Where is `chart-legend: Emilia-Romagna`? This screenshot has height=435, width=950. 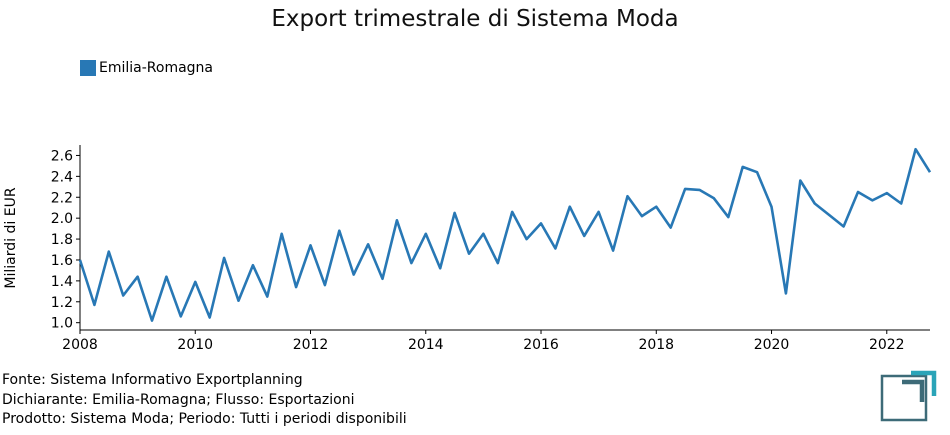
chart-legend: Emilia-Romagna is located at coordinates (146, 68).